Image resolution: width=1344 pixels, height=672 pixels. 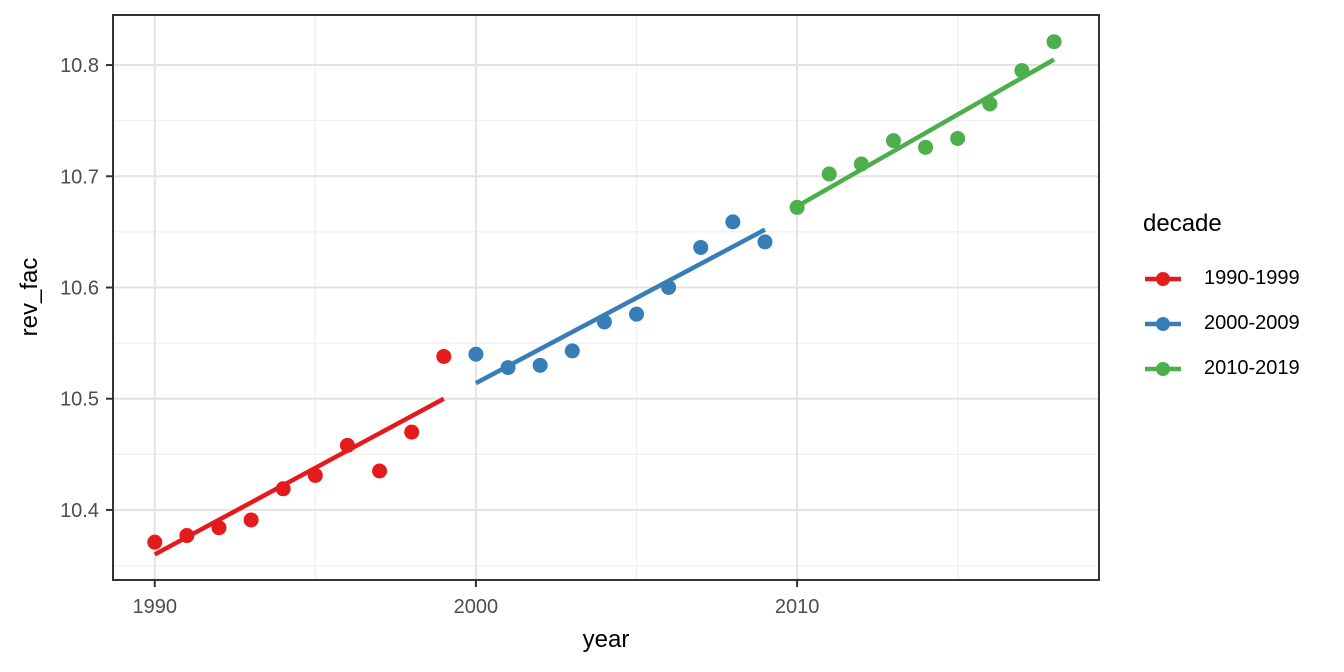 I want to click on legend-label: 1990-1999, so click(x=1252, y=278).